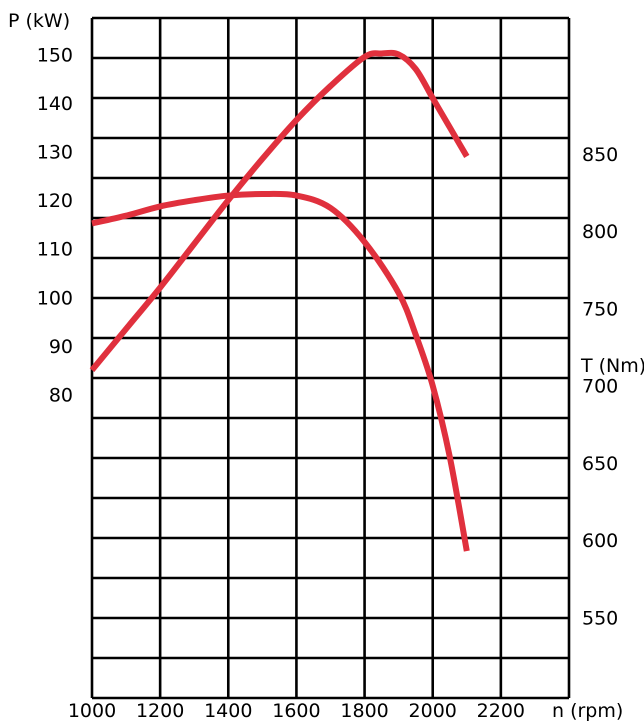 The image size is (644, 725). I want to click on power-axis-label: P (kW), so click(39, 21).